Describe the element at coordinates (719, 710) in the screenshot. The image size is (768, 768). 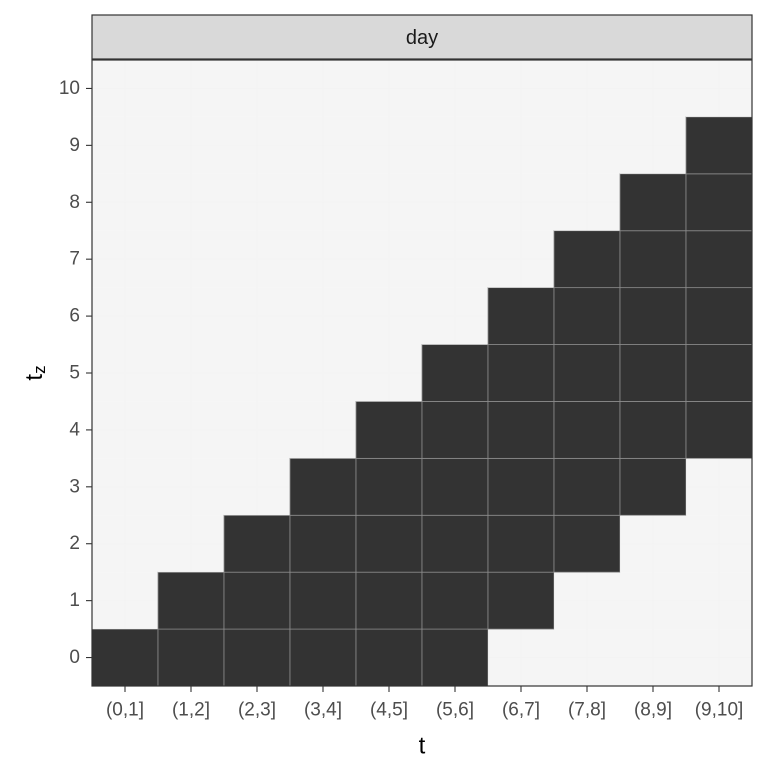
I see `x-tick-label: (9,10]` at that location.